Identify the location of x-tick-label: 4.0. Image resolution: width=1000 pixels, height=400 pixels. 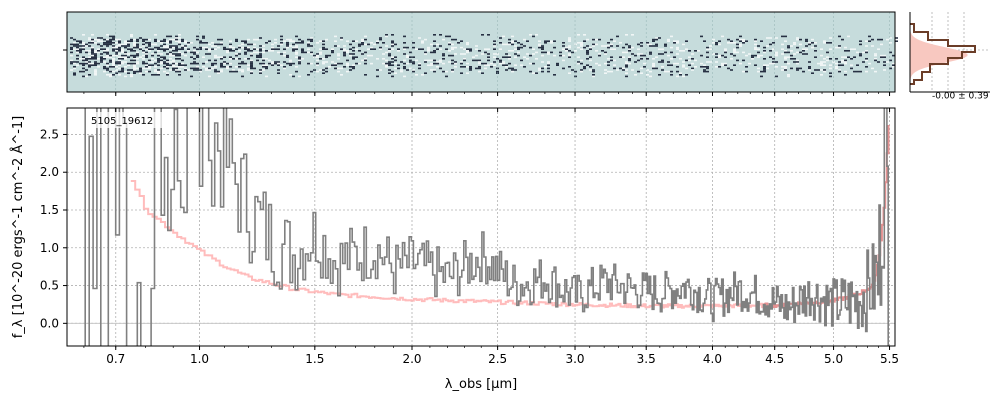
(712, 359).